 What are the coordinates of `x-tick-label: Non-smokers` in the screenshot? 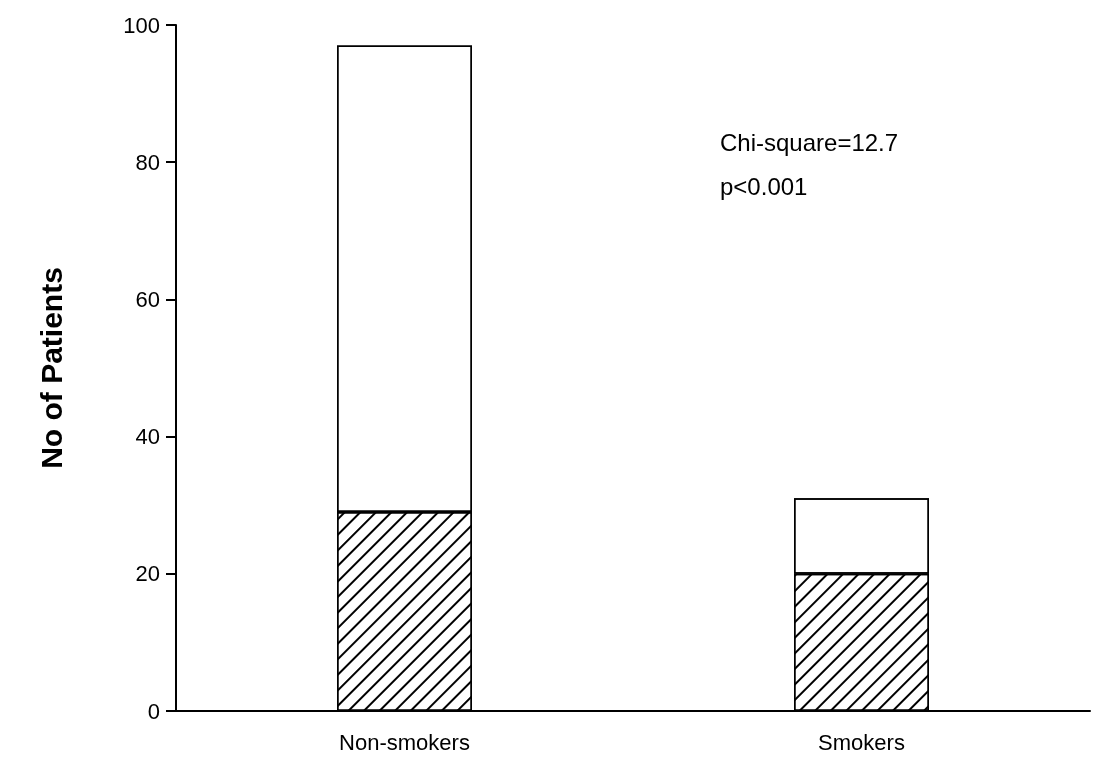 It's located at (404, 742).